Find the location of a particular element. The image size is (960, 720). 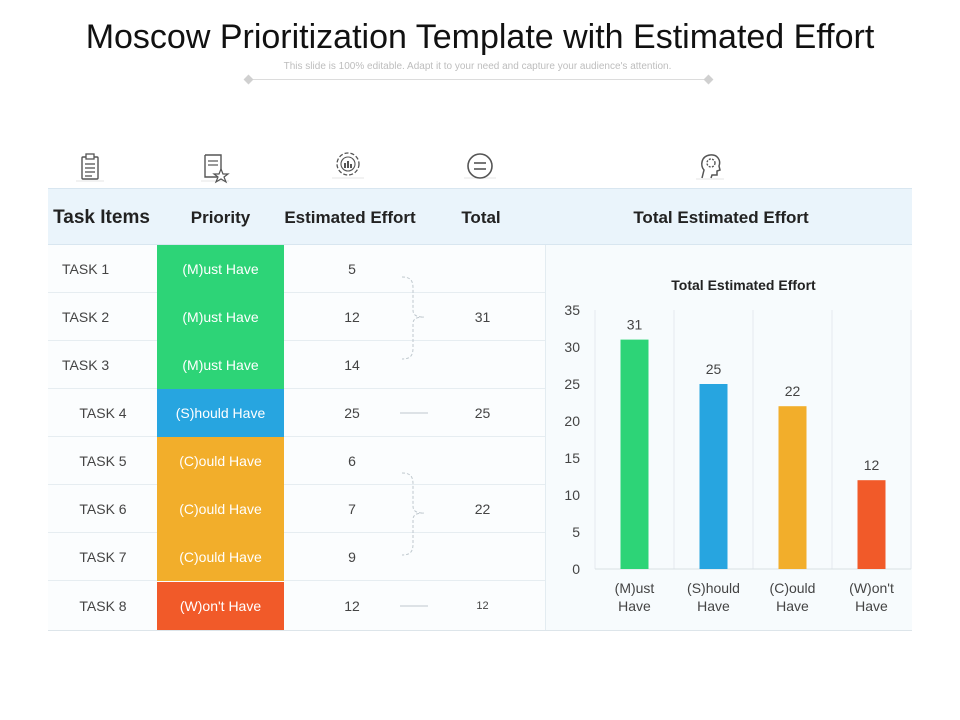

y-tick-label: 10 is located at coordinates (572, 495).